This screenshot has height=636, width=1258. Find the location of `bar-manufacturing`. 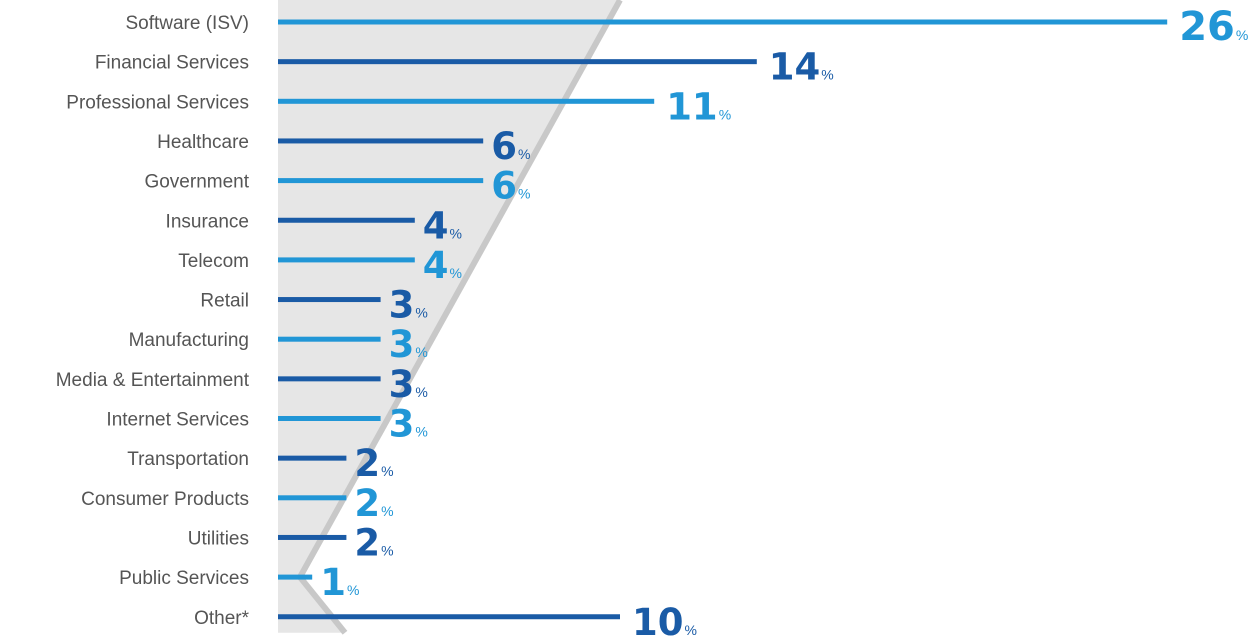

bar-manufacturing is located at coordinates (329, 339).